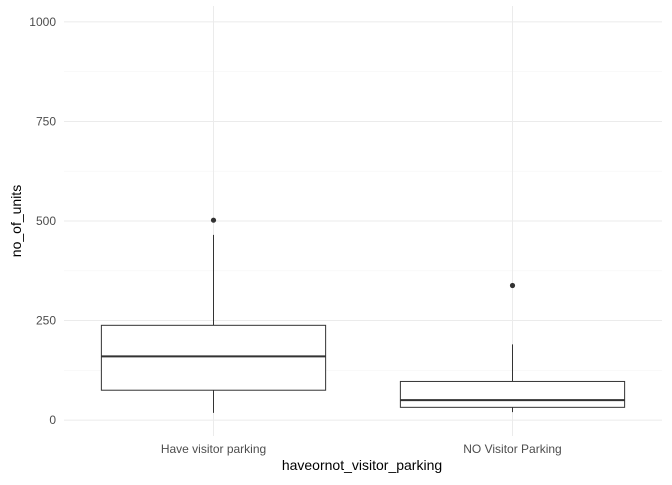 This screenshot has width=672, height=485. What do you see at coordinates (361, 449) in the screenshot?
I see `x-axis-tick-labels: Have visitor parking NO Visitor Parking` at bounding box center [361, 449].